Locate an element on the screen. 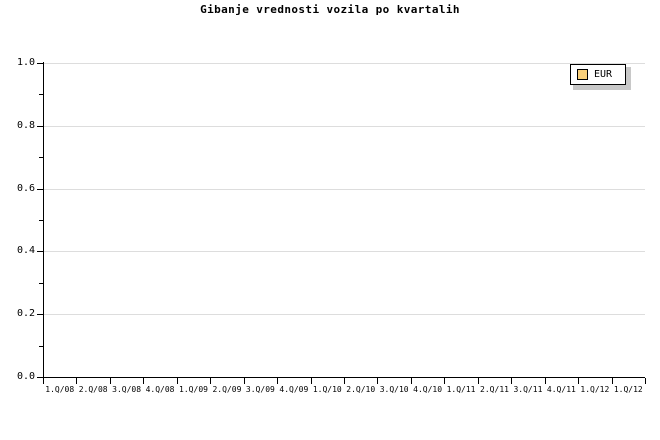 The image size is (660, 440). x-axis-label: 2.Q/11 is located at coordinates (494, 389).